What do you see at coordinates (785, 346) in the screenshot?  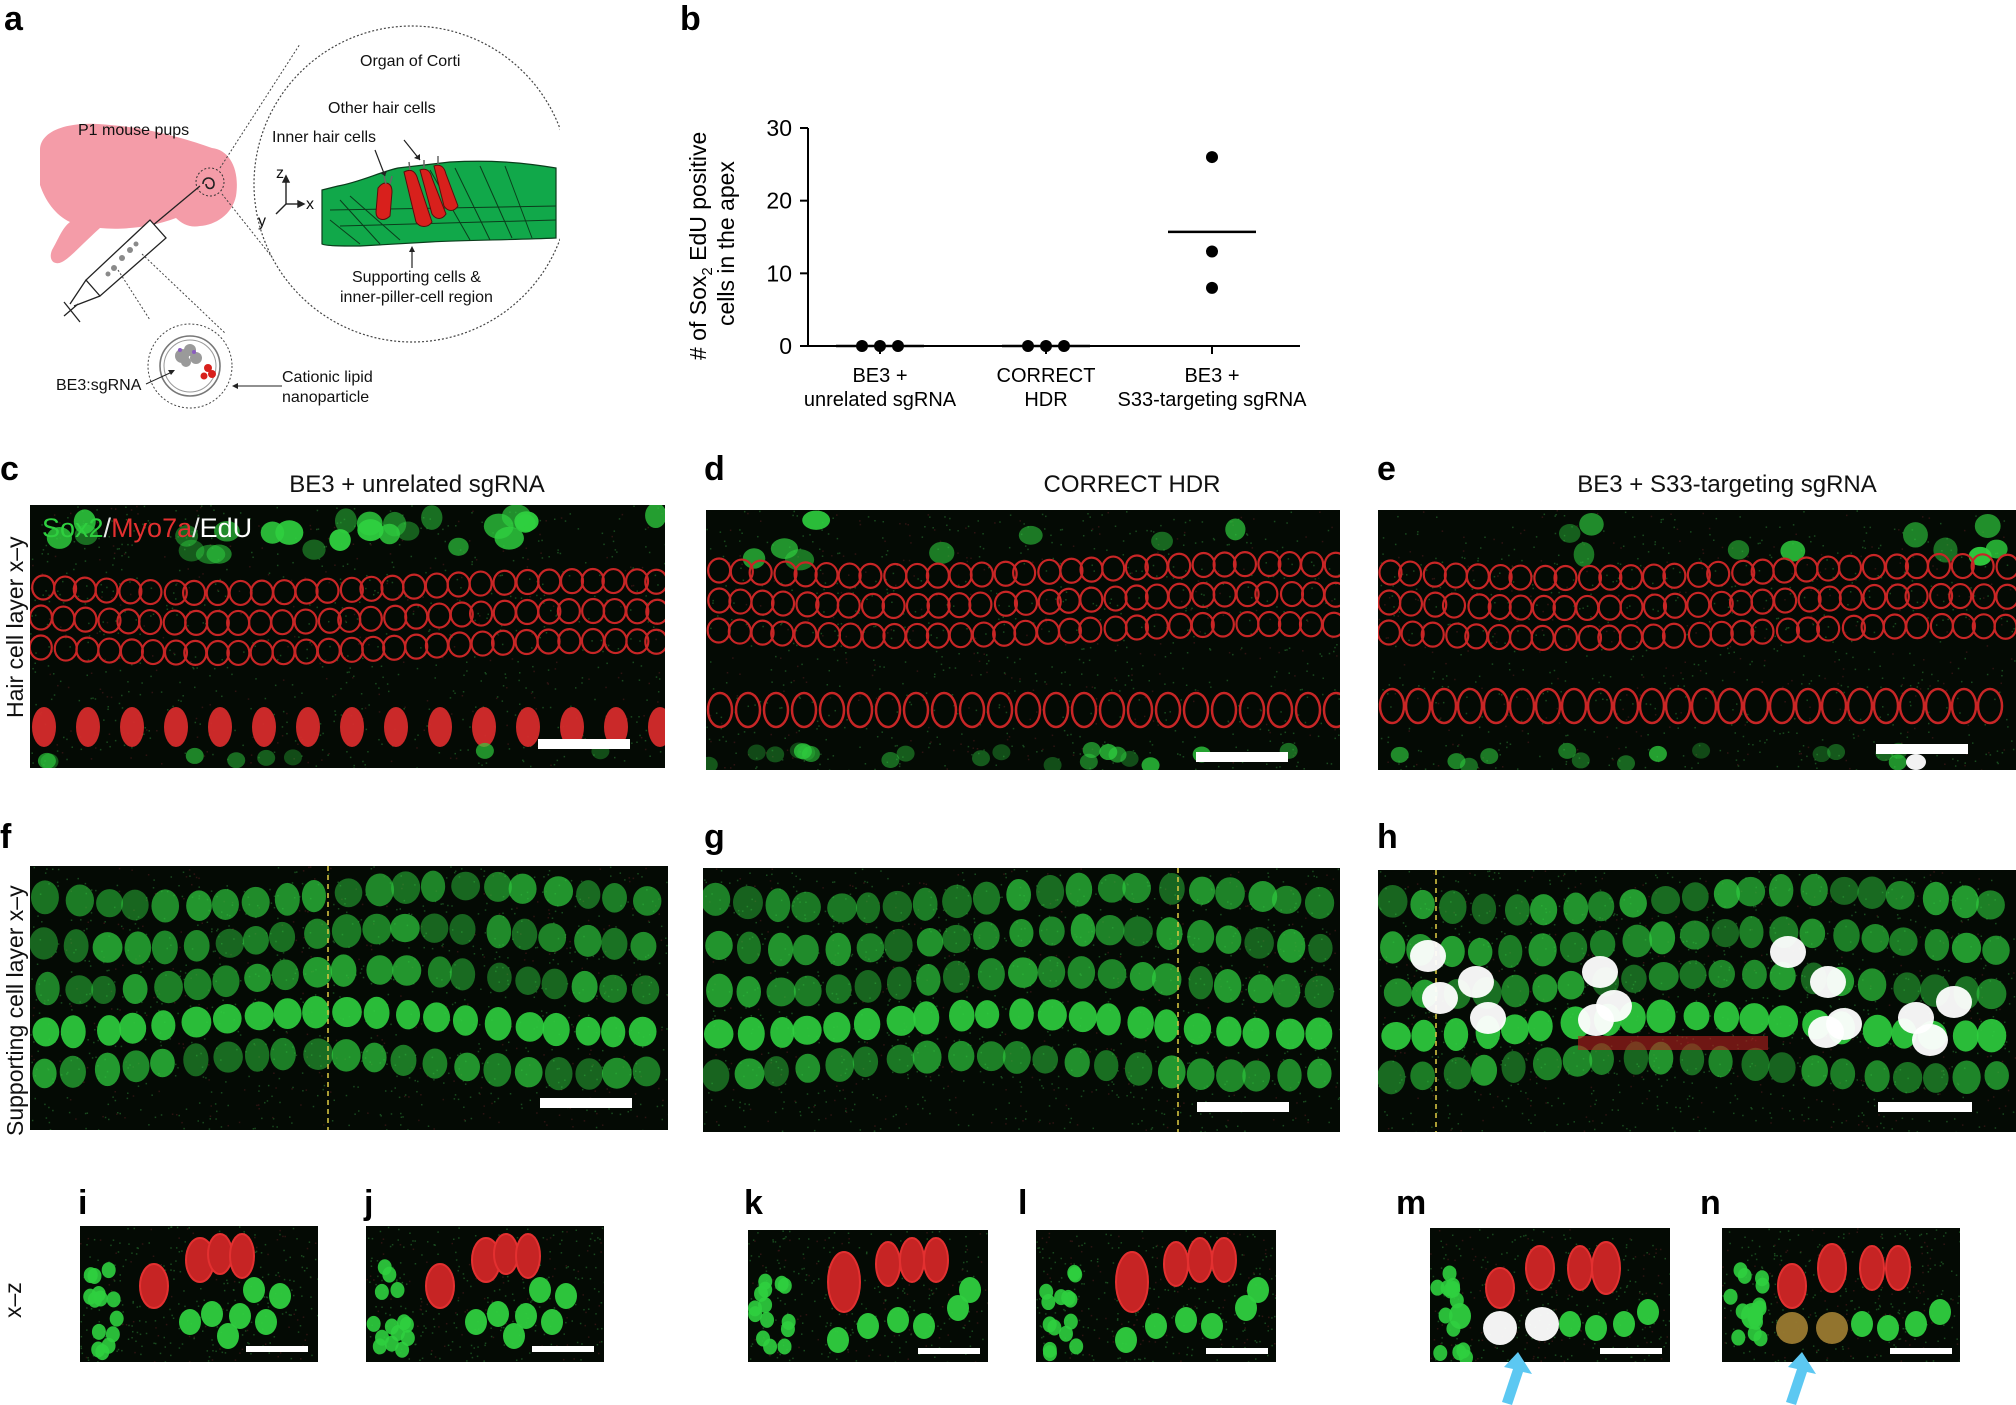 I see `y-tick-label: 0` at bounding box center [785, 346].